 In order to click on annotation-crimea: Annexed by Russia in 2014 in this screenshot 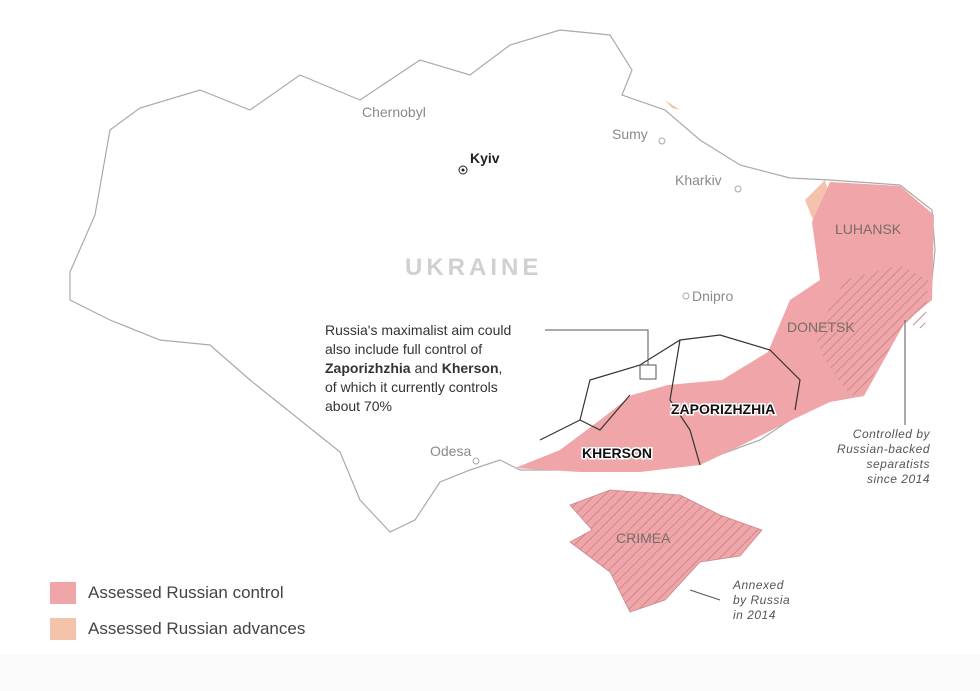, I will do `click(761, 600)`.